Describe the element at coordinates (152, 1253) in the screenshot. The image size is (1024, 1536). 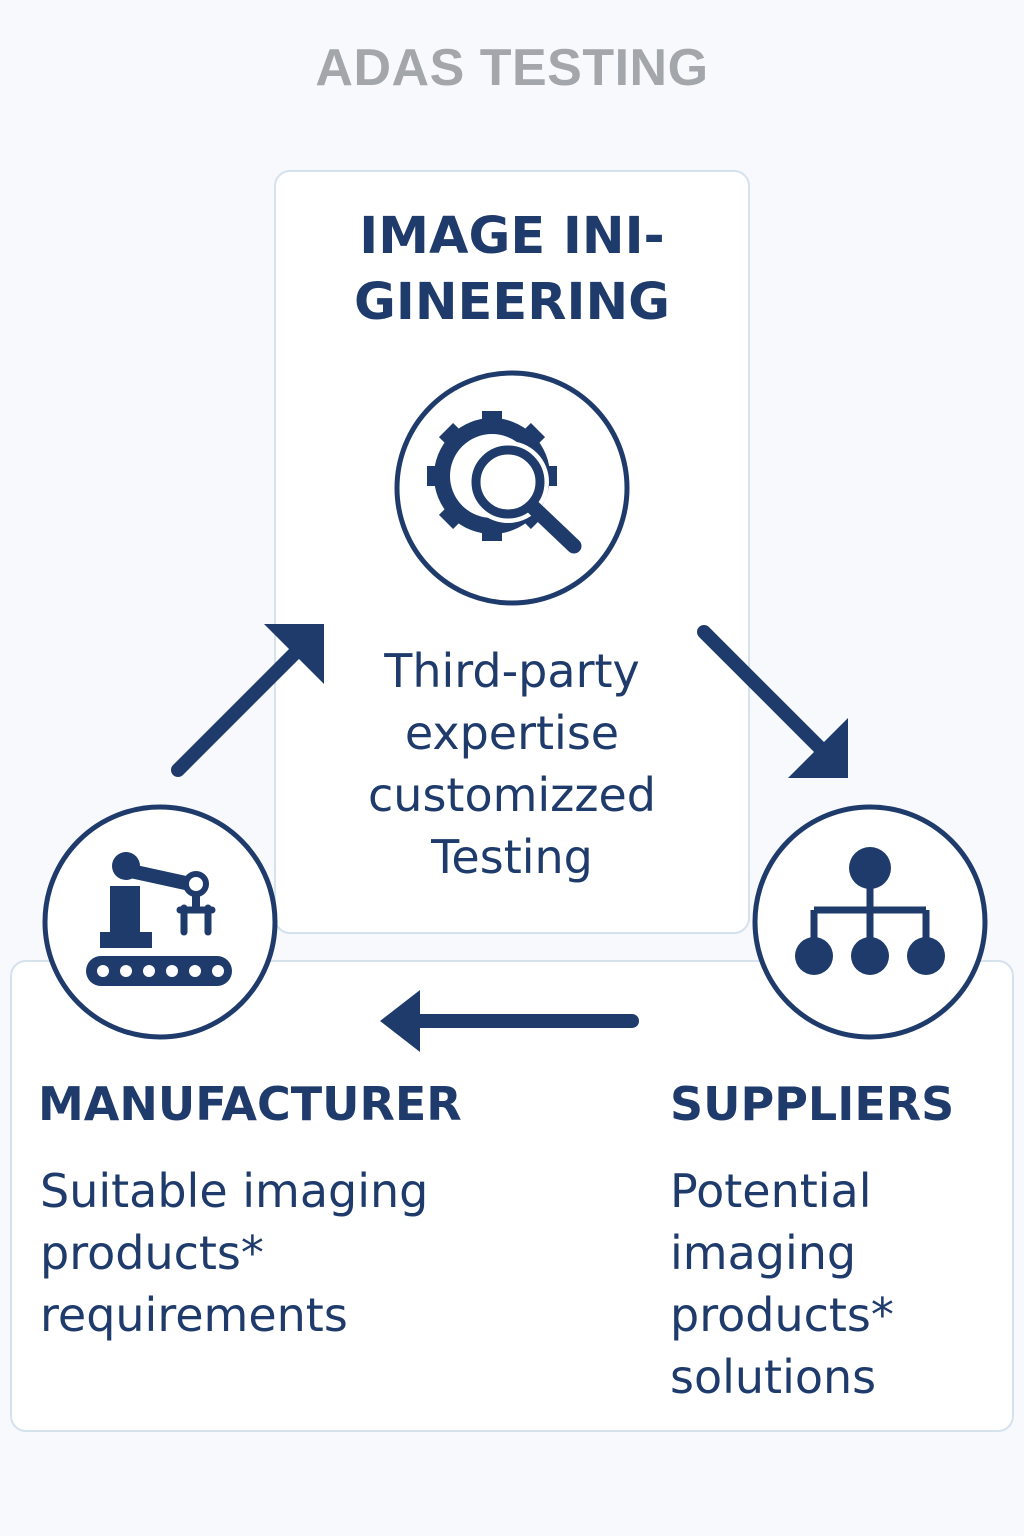
I see `manufacturer-description-line: products*` at that location.